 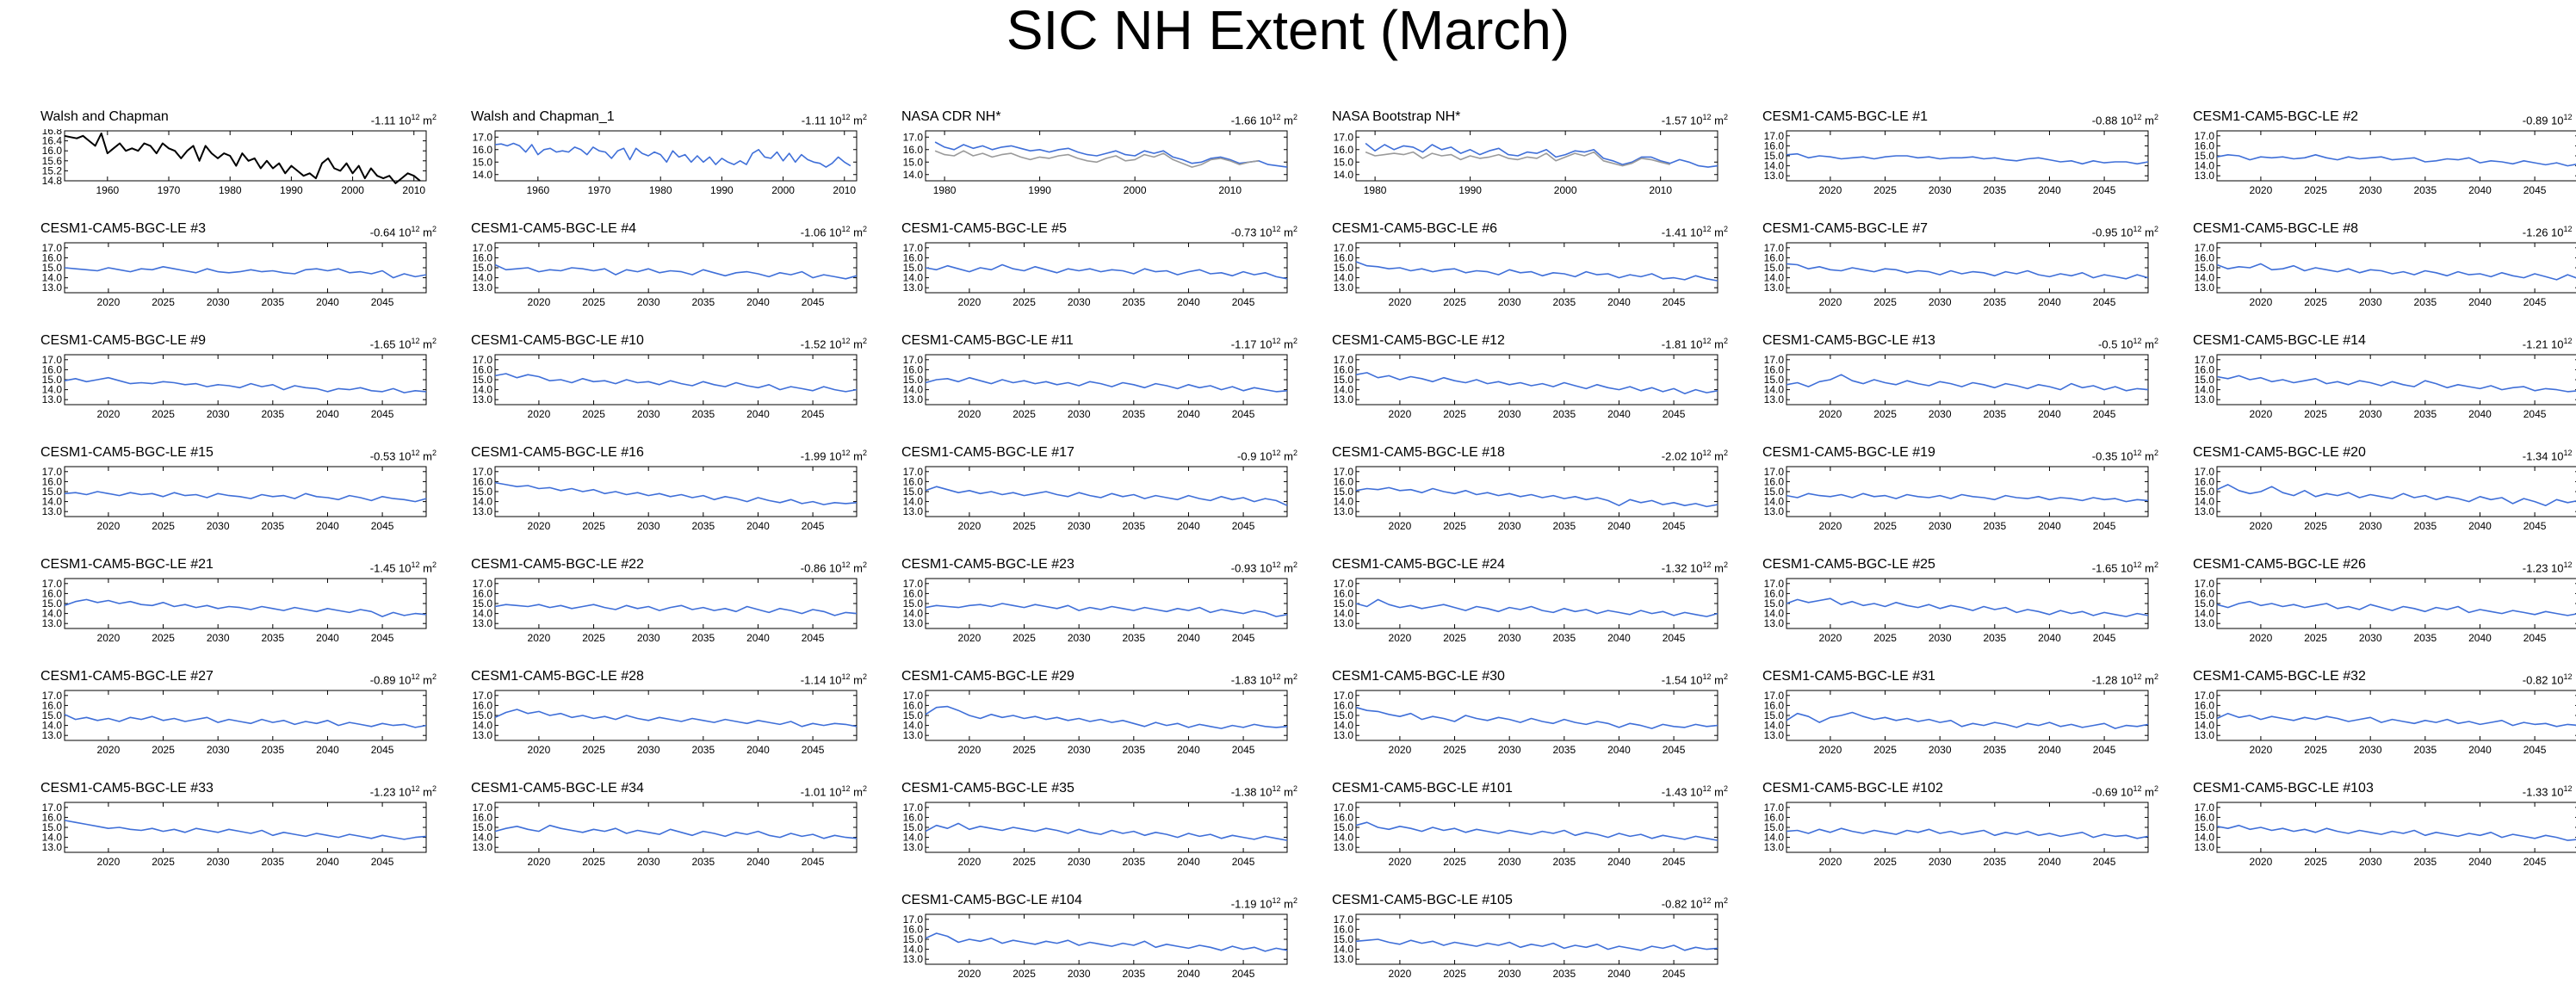 I want to click on panel-title: CESM1-CAM5-BGC-LE #15, so click(x=127, y=452).